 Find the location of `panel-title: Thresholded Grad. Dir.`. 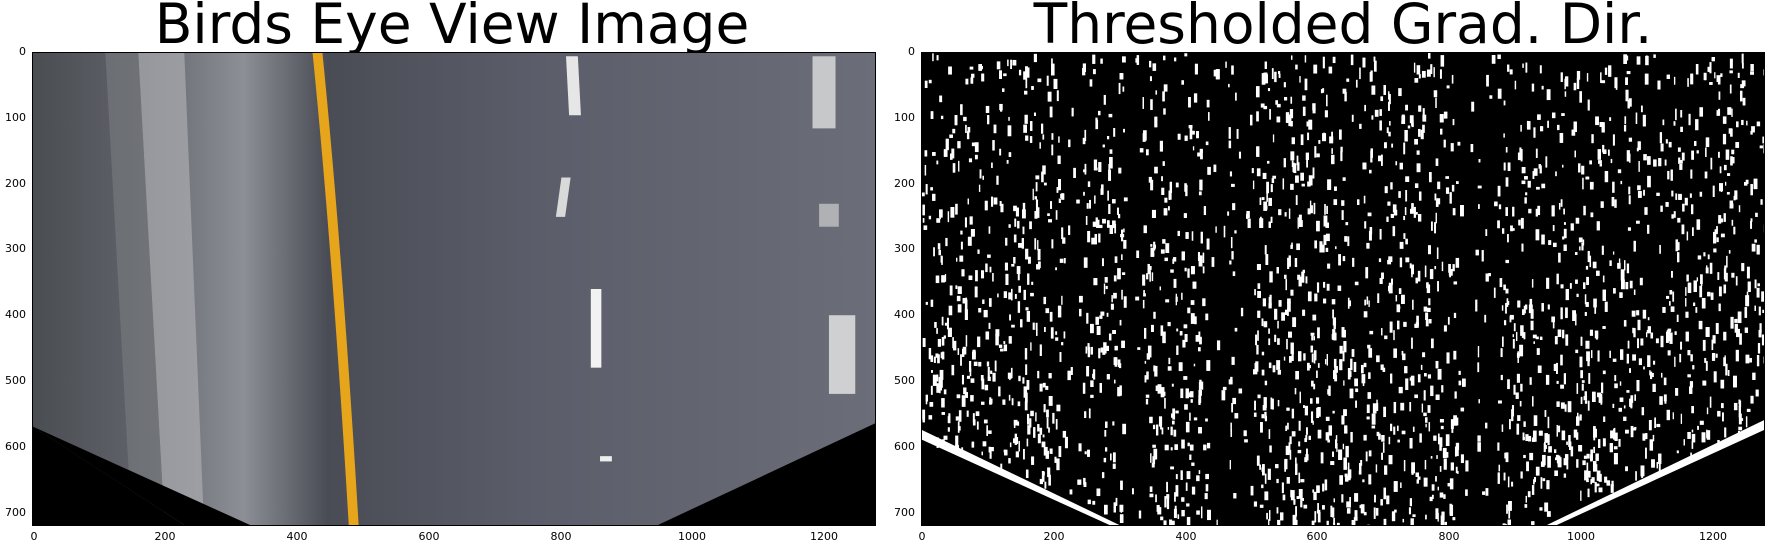

panel-title: Thresholded Grad. Dir. is located at coordinates (1343, 28).